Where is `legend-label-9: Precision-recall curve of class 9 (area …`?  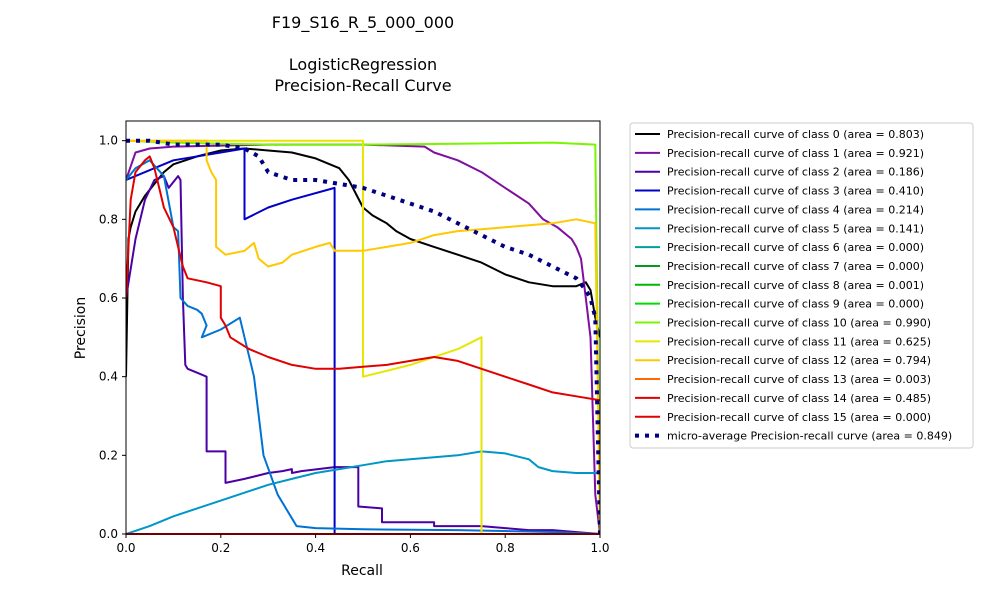
legend-label-9: Precision-recall curve of class 9 (area … is located at coordinates (795, 304).